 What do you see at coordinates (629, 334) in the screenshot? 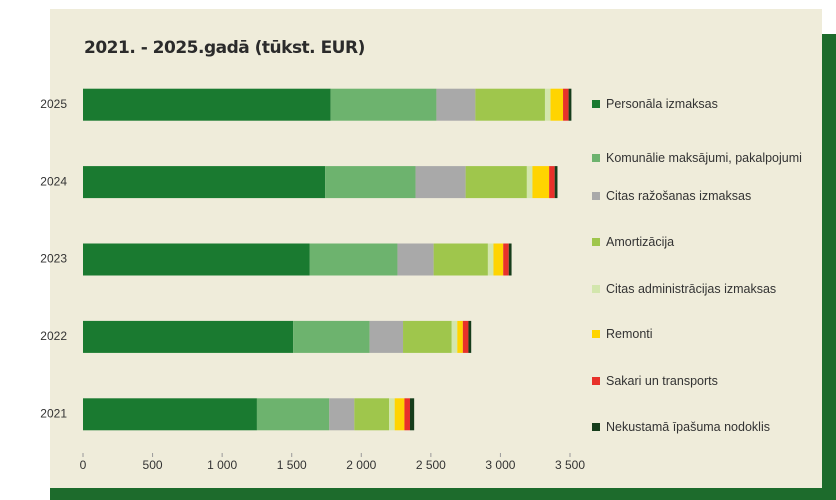
I see `legend-label: Remonti` at bounding box center [629, 334].